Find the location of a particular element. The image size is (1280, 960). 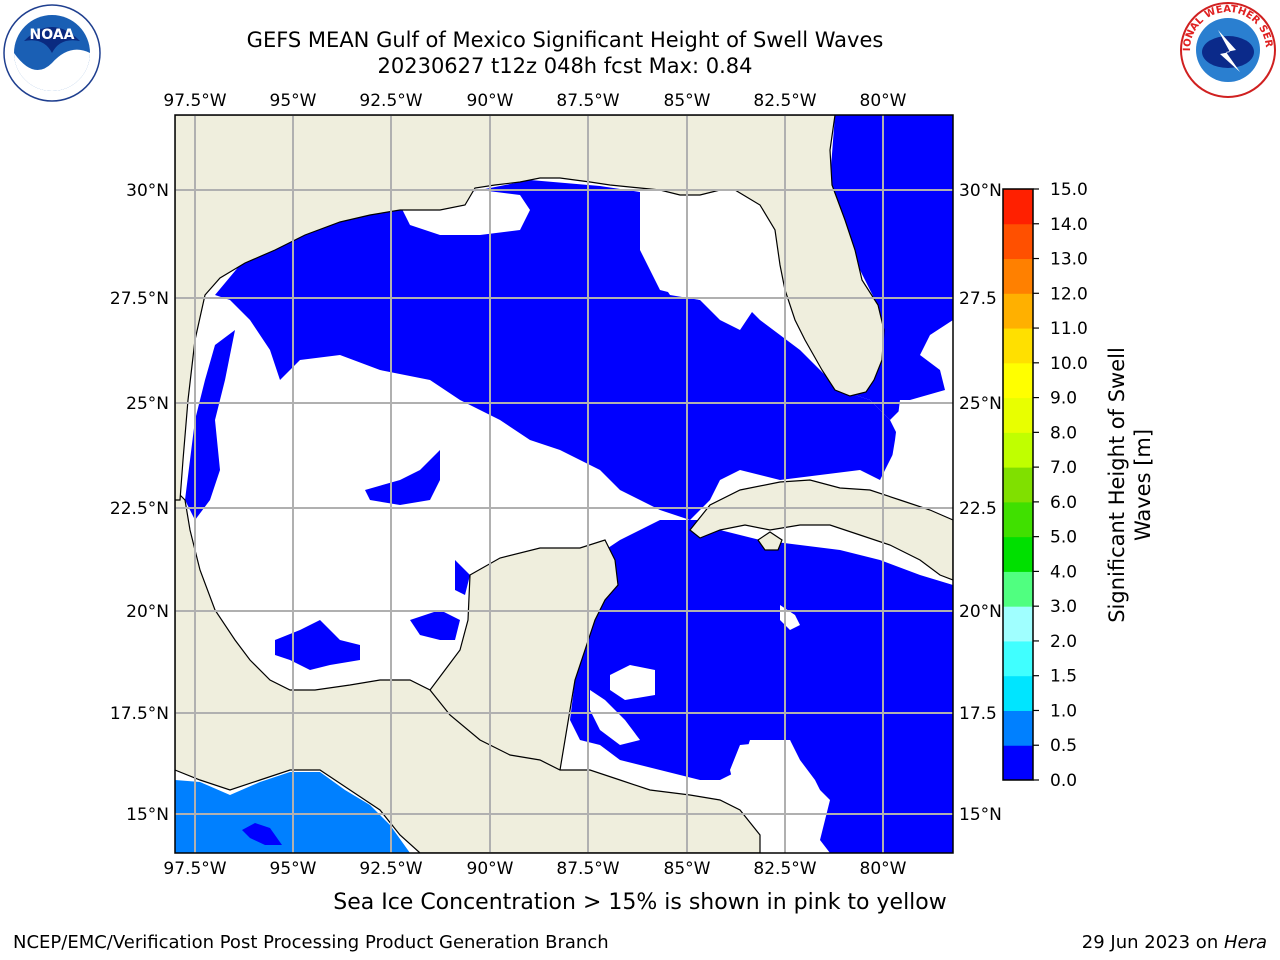

footer-machine: Hera is located at coordinates (1245, 942).